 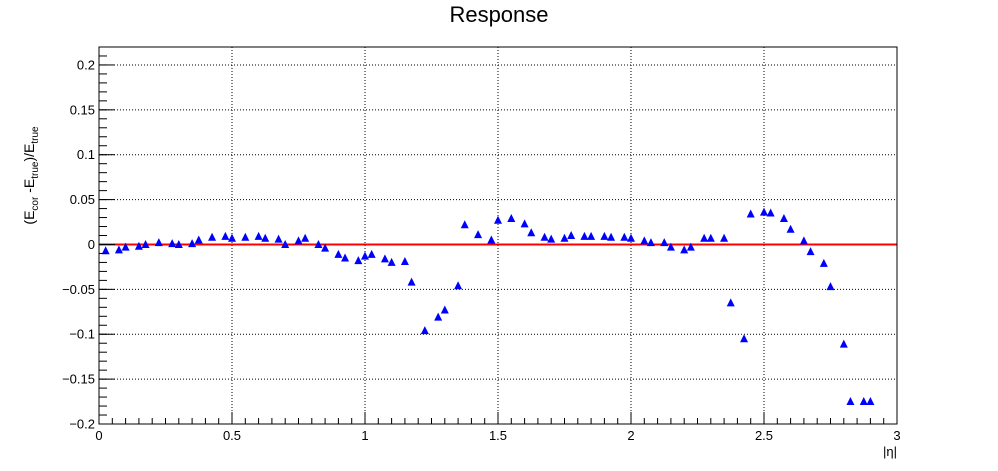 I want to click on x-tick-label: 2, so click(x=630, y=435).